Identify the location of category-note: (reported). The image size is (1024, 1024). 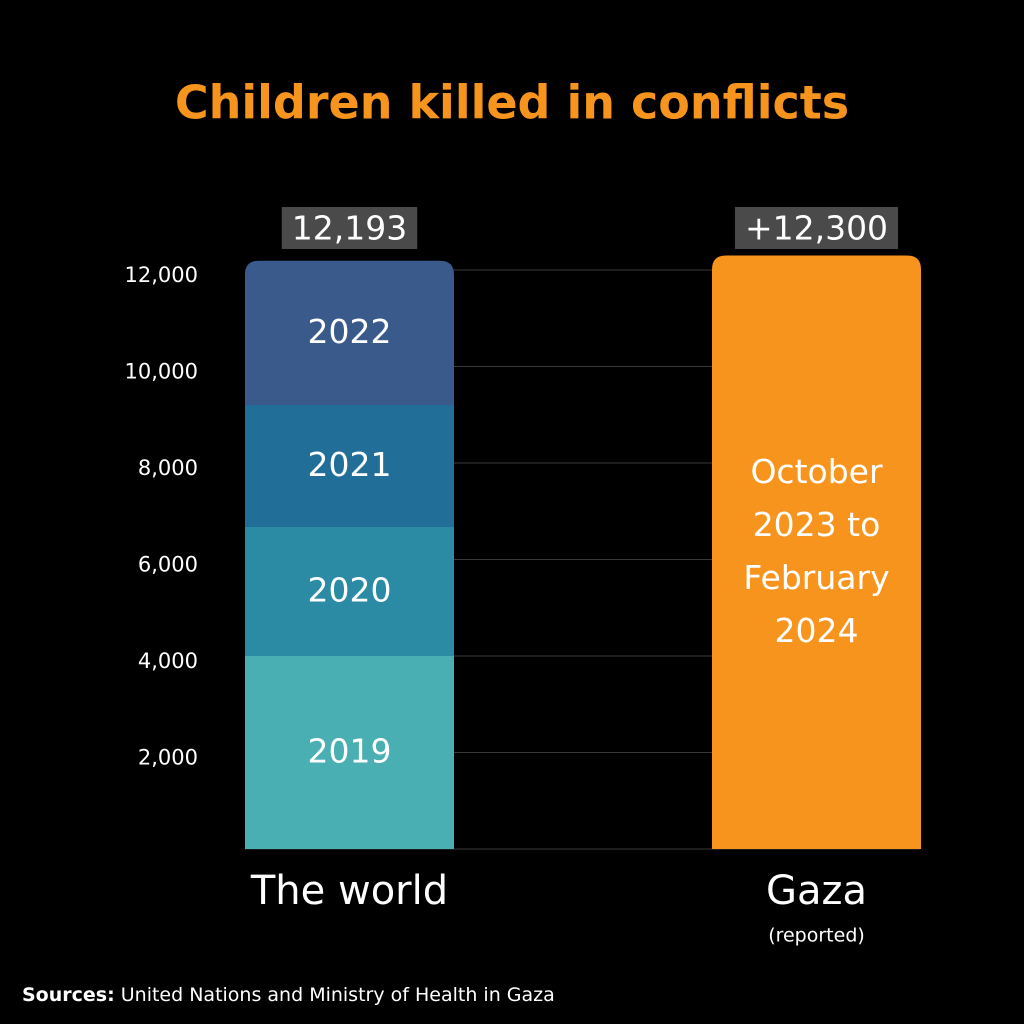
(816, 936).